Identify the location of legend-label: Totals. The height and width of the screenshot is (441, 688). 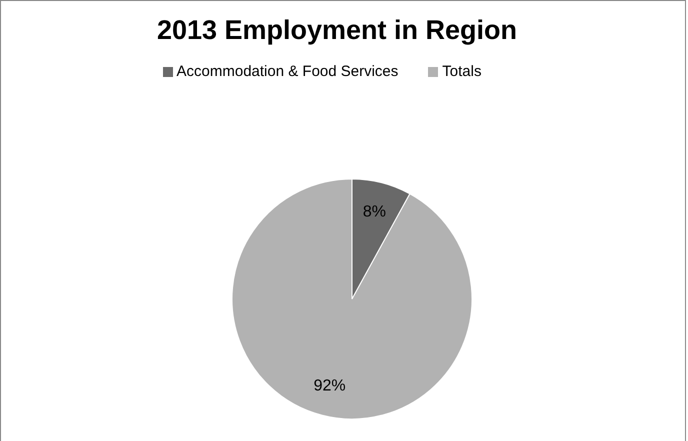
(462, 71).